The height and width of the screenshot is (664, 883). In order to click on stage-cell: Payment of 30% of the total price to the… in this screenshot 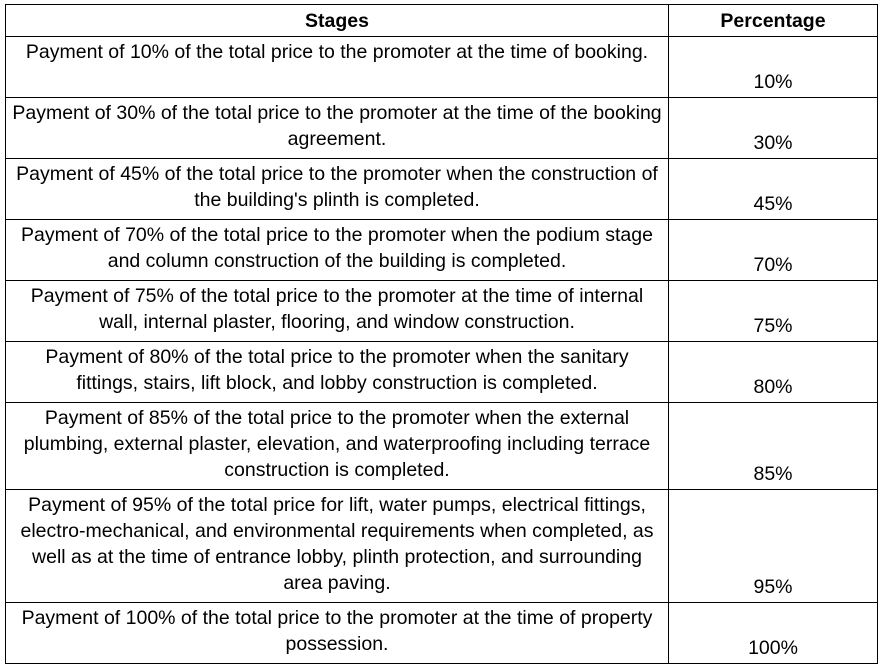, I will do `click(337, 128)`.